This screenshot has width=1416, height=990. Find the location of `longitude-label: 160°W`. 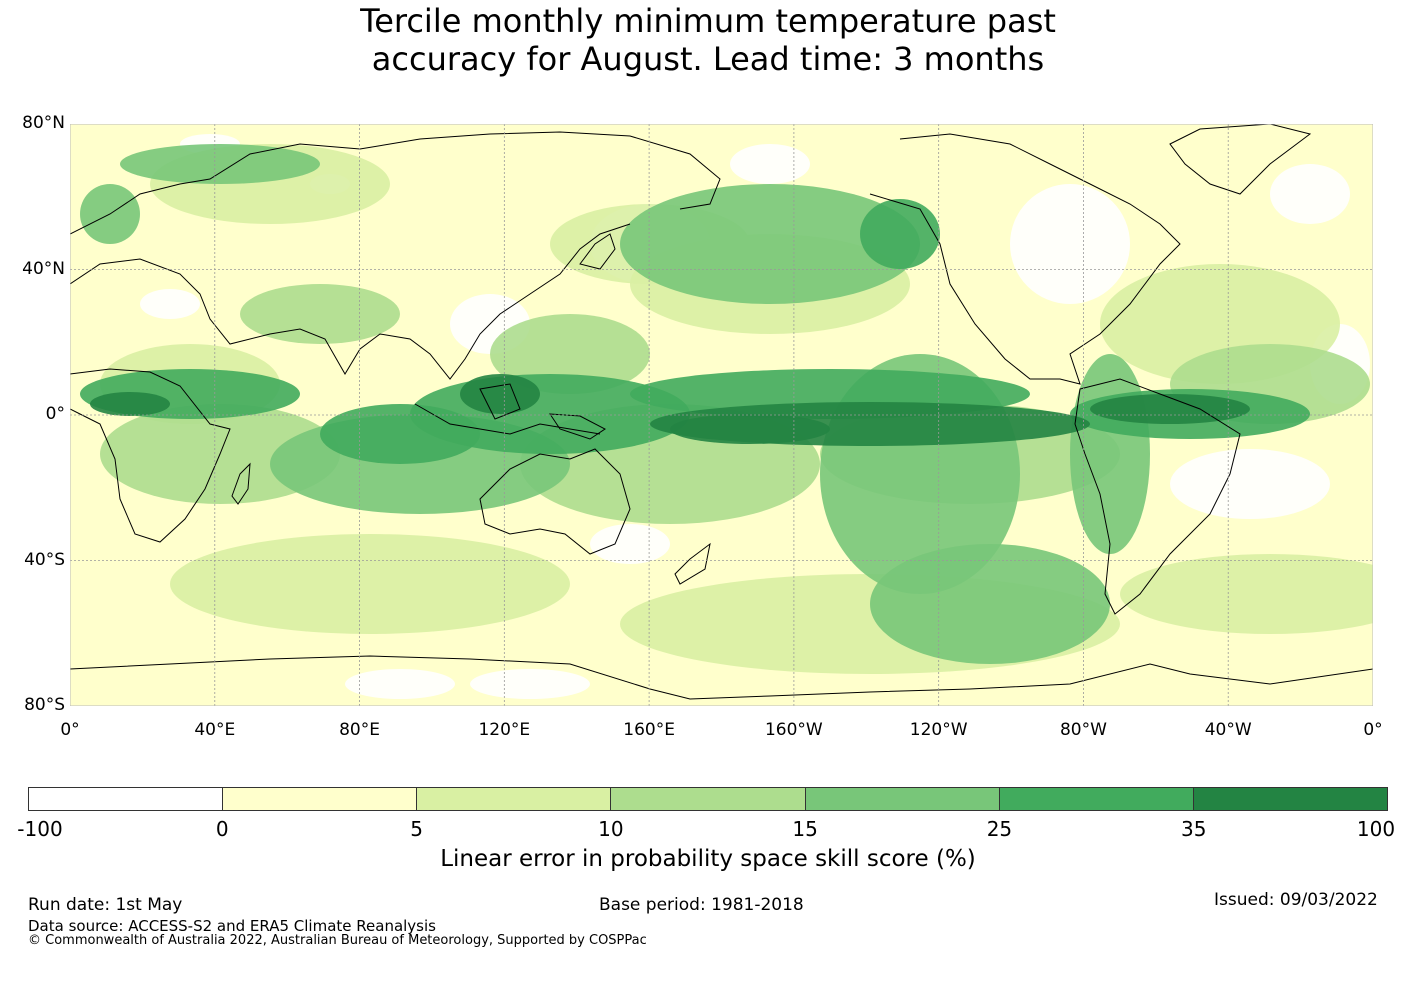

longitude-label: 160°W is located at coordinates (793, 730).